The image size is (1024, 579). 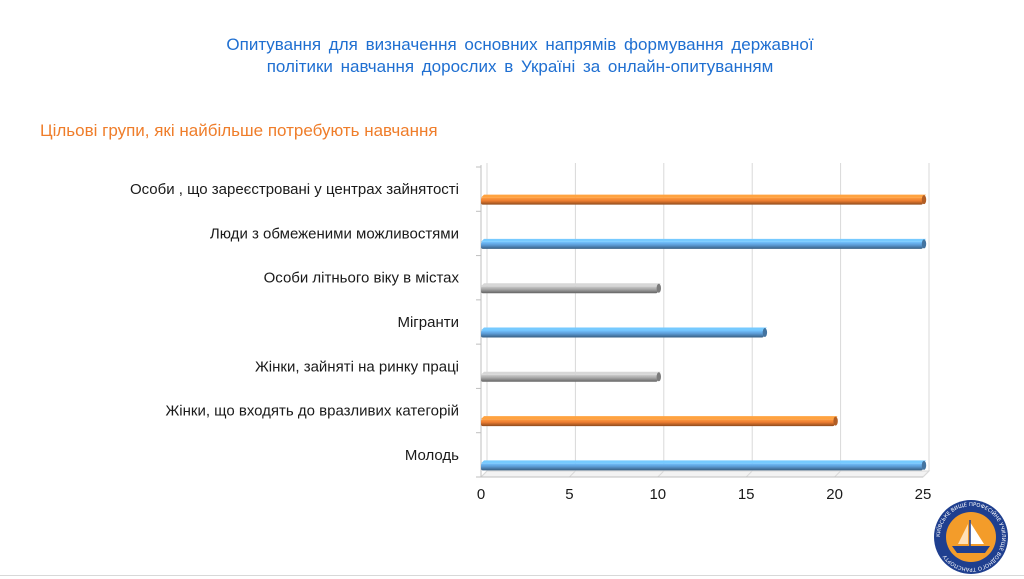 What do you see at coordinates (746, 494) in the screenshot?
I see `x-tick-label: 15` at bounding box center [746, 494].